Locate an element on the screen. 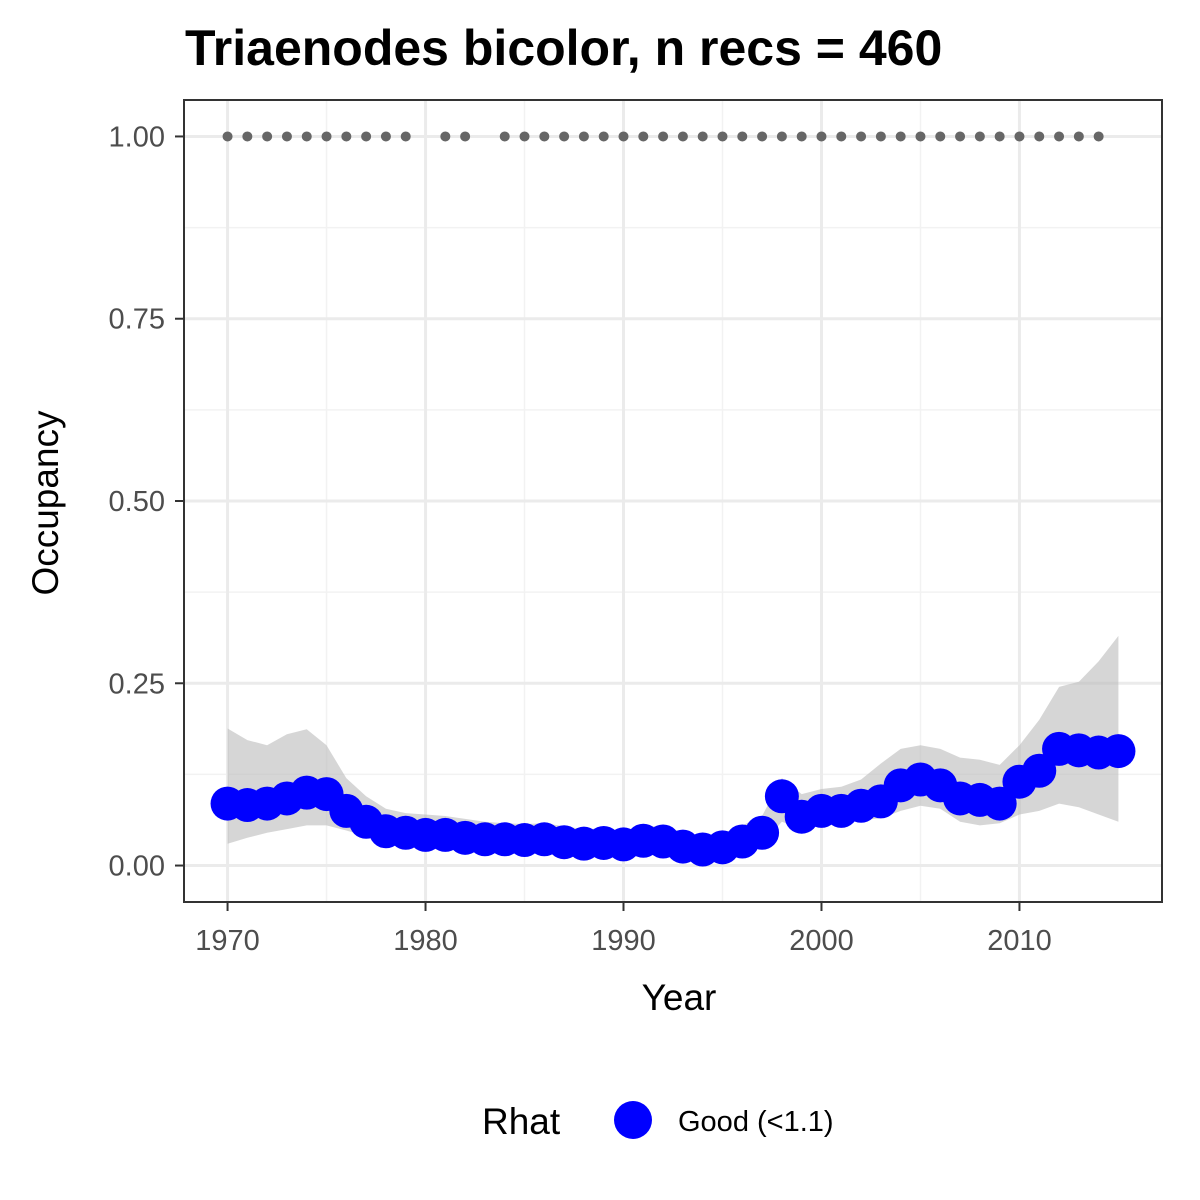 This screenshot has height=1200, width=1200. chart-title: Triaenodes bicolor, n recs = 460 is located at coordinates (563, 48).